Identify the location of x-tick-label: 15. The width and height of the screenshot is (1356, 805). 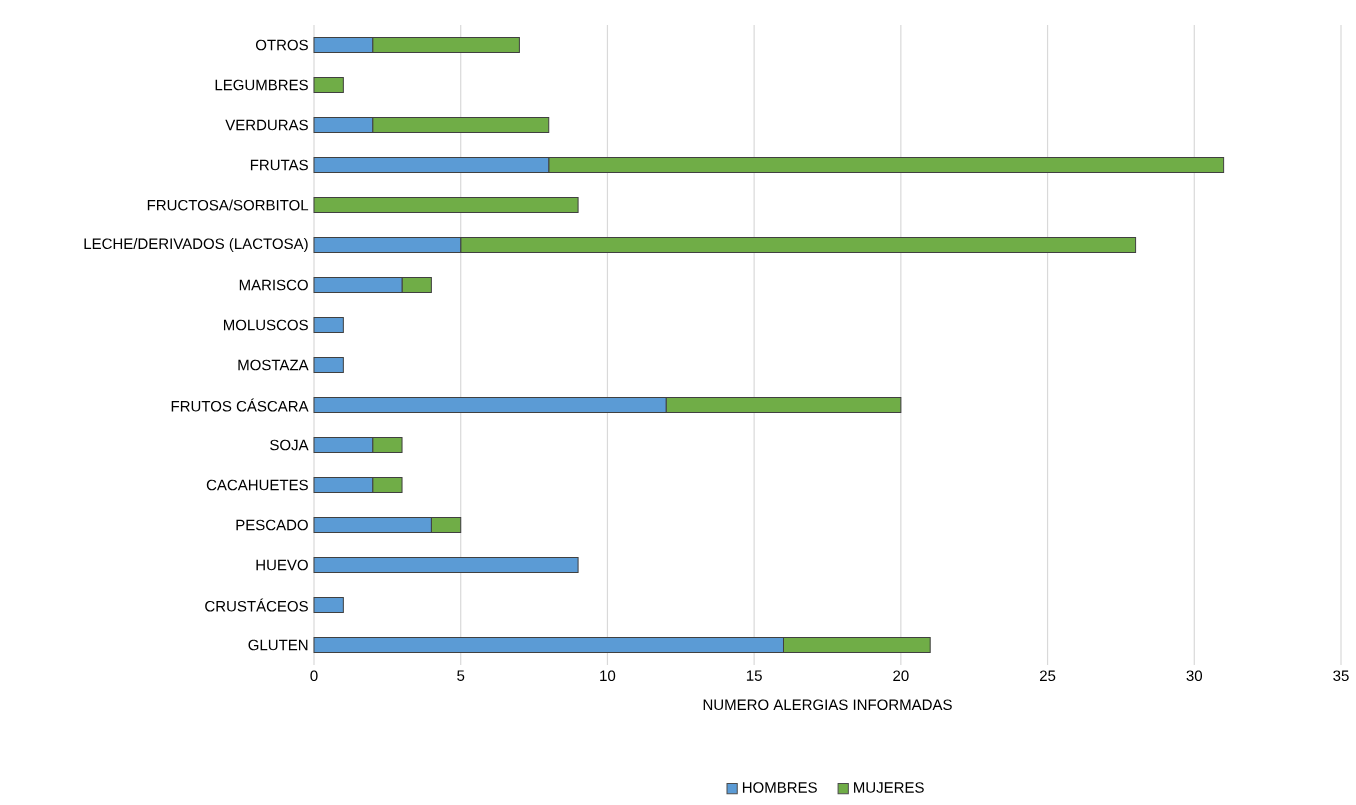
(754, 675).